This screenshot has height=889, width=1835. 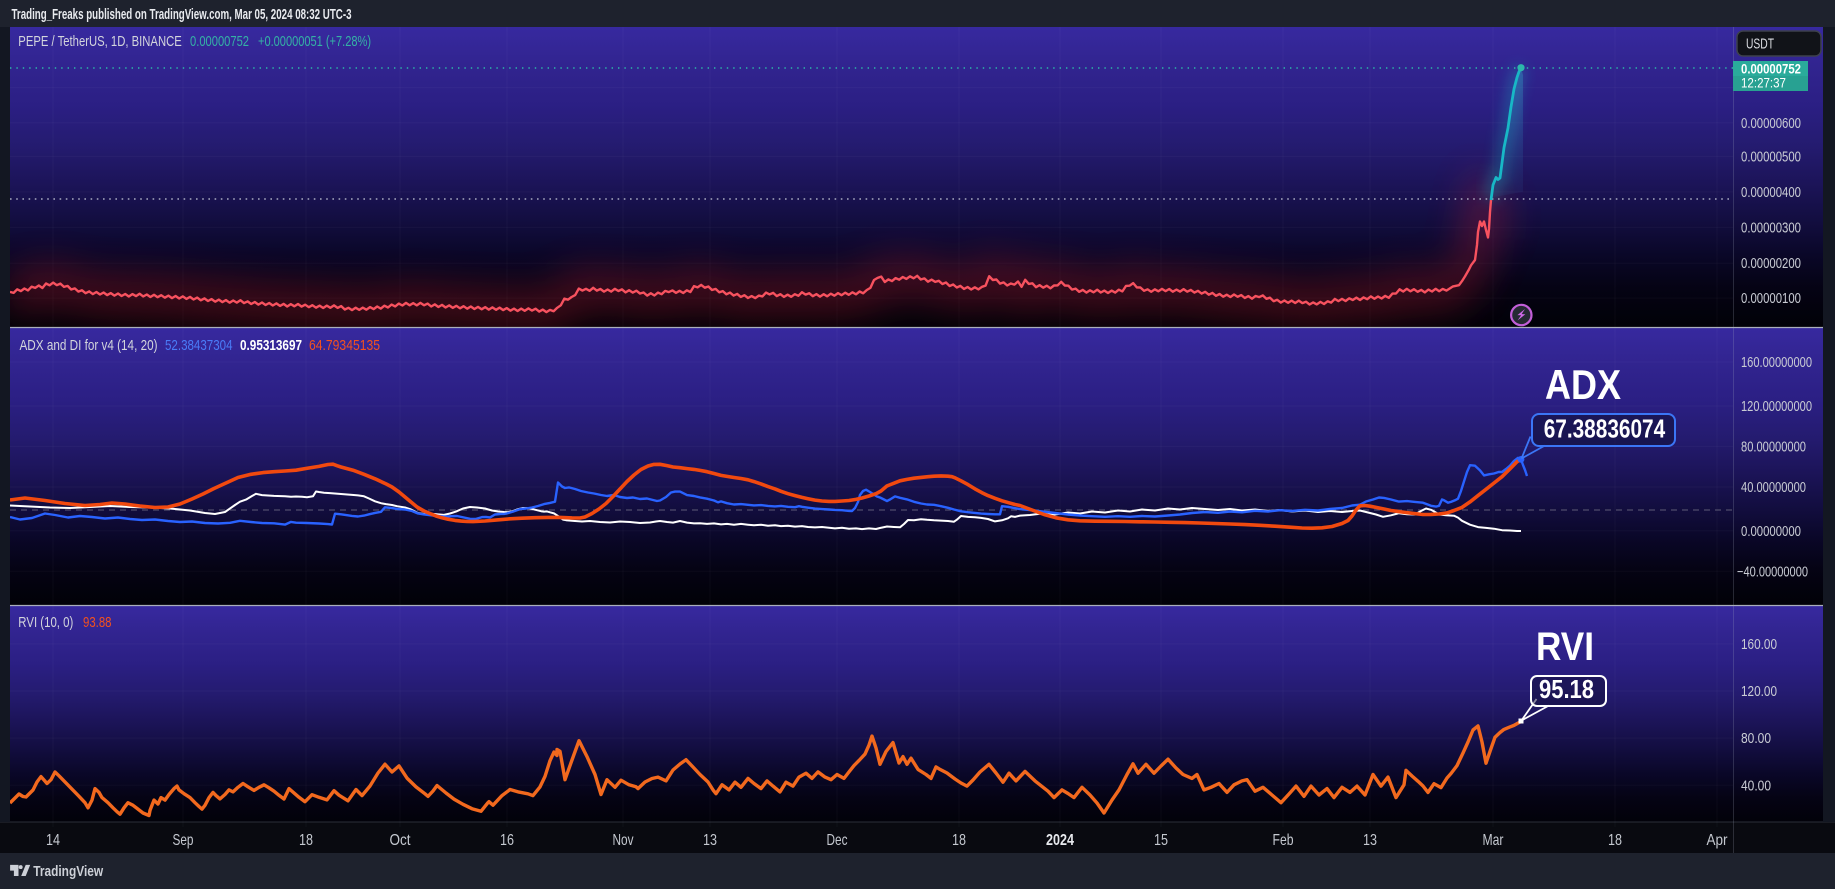 What do you see at coordinates (1756, 786) in the screenshot?
I see `svg-text: 40.00` at bounding box center [1756, 786].